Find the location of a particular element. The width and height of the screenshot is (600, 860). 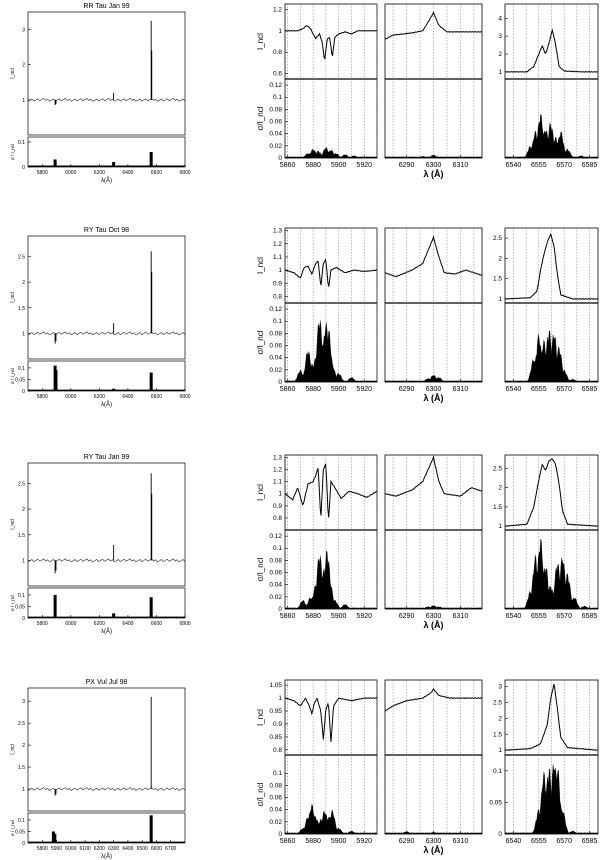

panel-title: RY Tau Oct 98 is located at coordinates (106, 230).